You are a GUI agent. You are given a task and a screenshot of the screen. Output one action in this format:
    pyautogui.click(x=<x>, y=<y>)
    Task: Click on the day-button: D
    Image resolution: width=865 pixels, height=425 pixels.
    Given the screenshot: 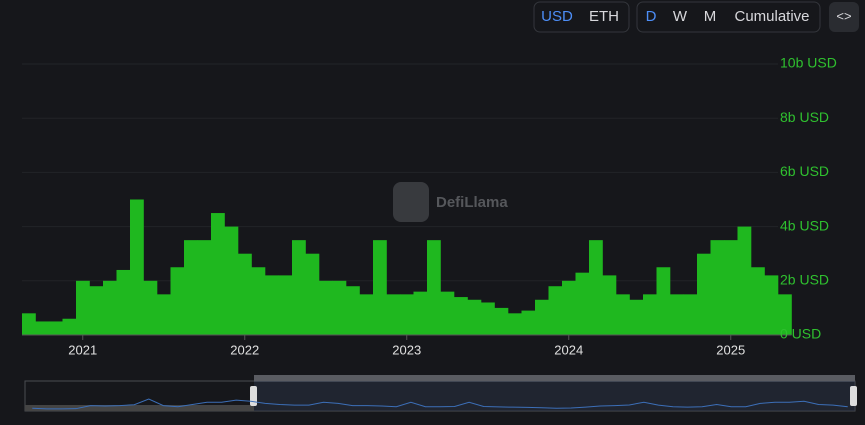 What is the action you would take?
    pyautogui.click(x=651, y=16)
    